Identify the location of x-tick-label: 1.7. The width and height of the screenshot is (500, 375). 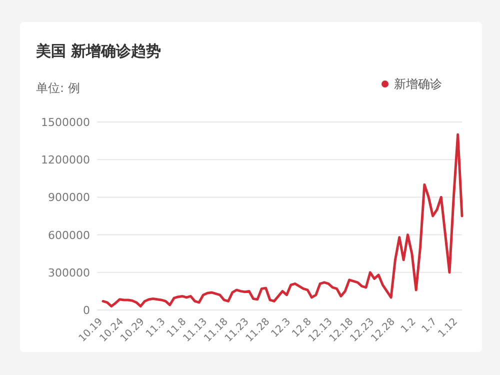
(430, 326).